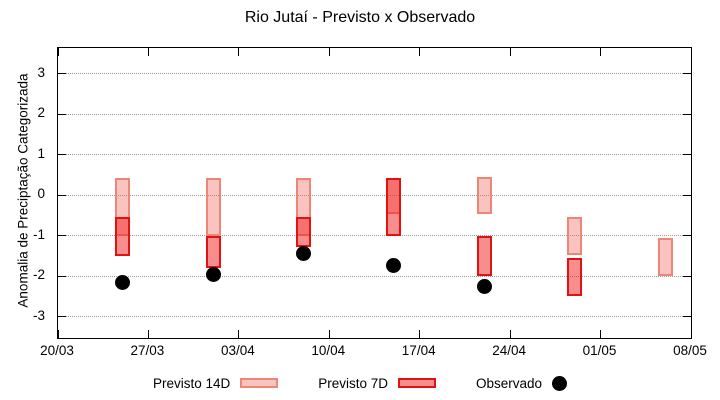 The image size is (720, 400). Describe the element at coordinates (509, 350) in the screenshot. I see `x-tick-label: 24/04` at that location.